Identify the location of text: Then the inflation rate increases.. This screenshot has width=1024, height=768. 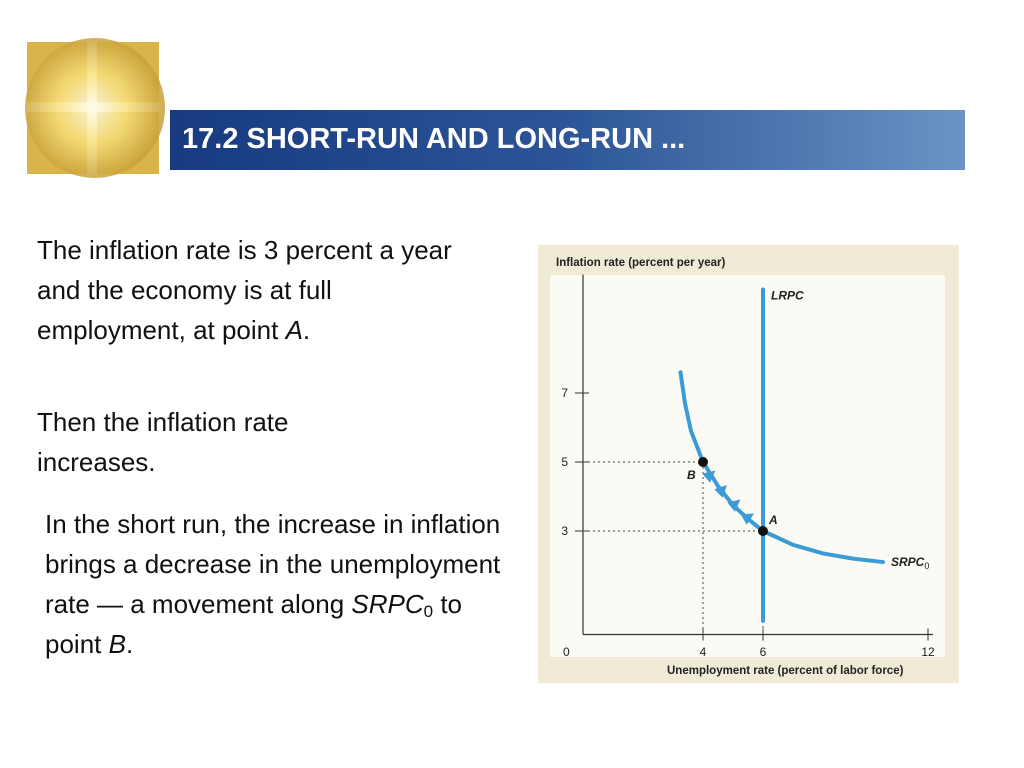
(163, 442).